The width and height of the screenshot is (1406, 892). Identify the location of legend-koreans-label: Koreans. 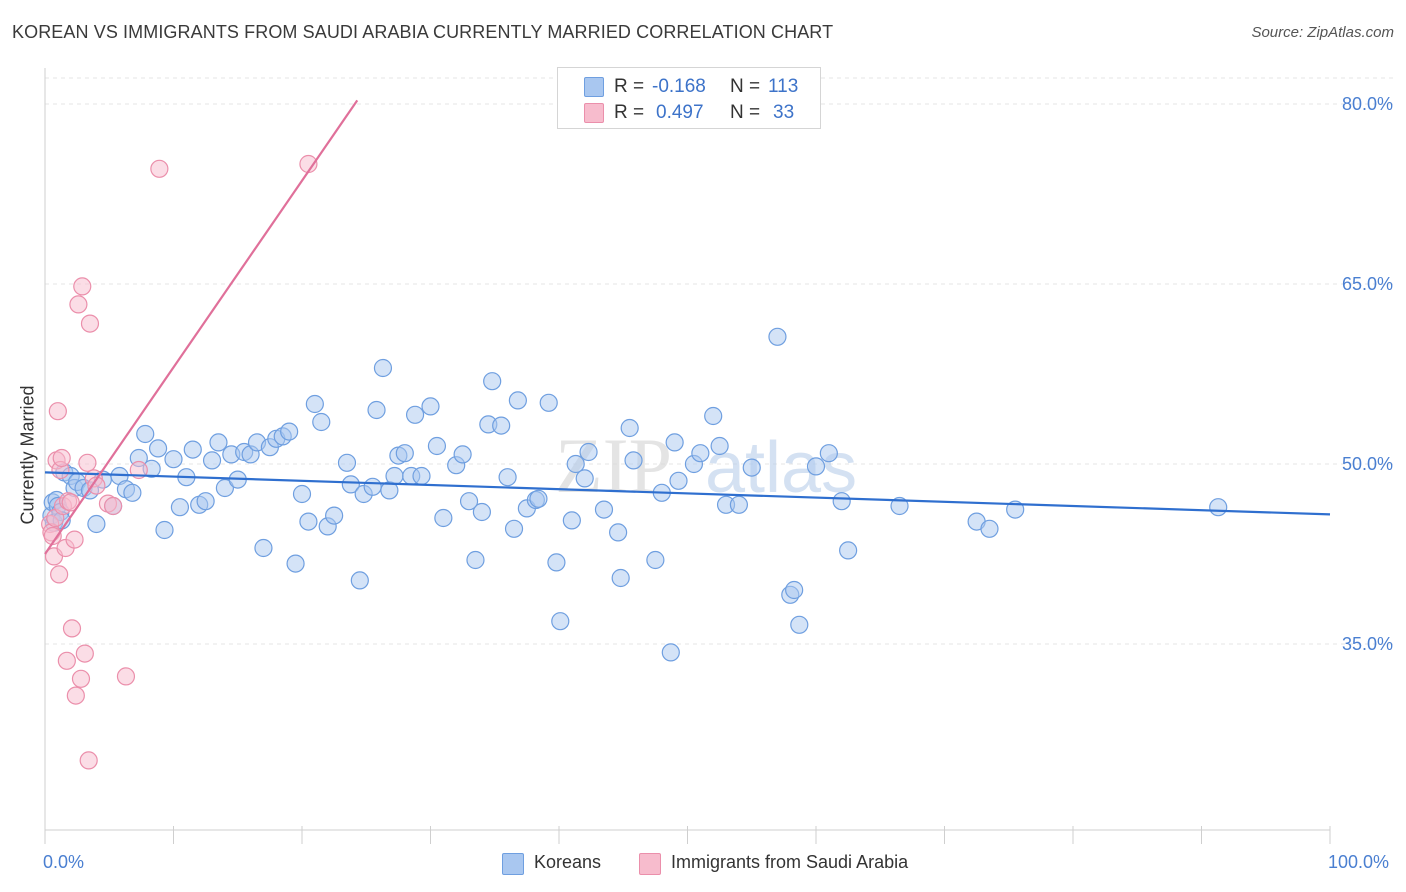
(568, 862).